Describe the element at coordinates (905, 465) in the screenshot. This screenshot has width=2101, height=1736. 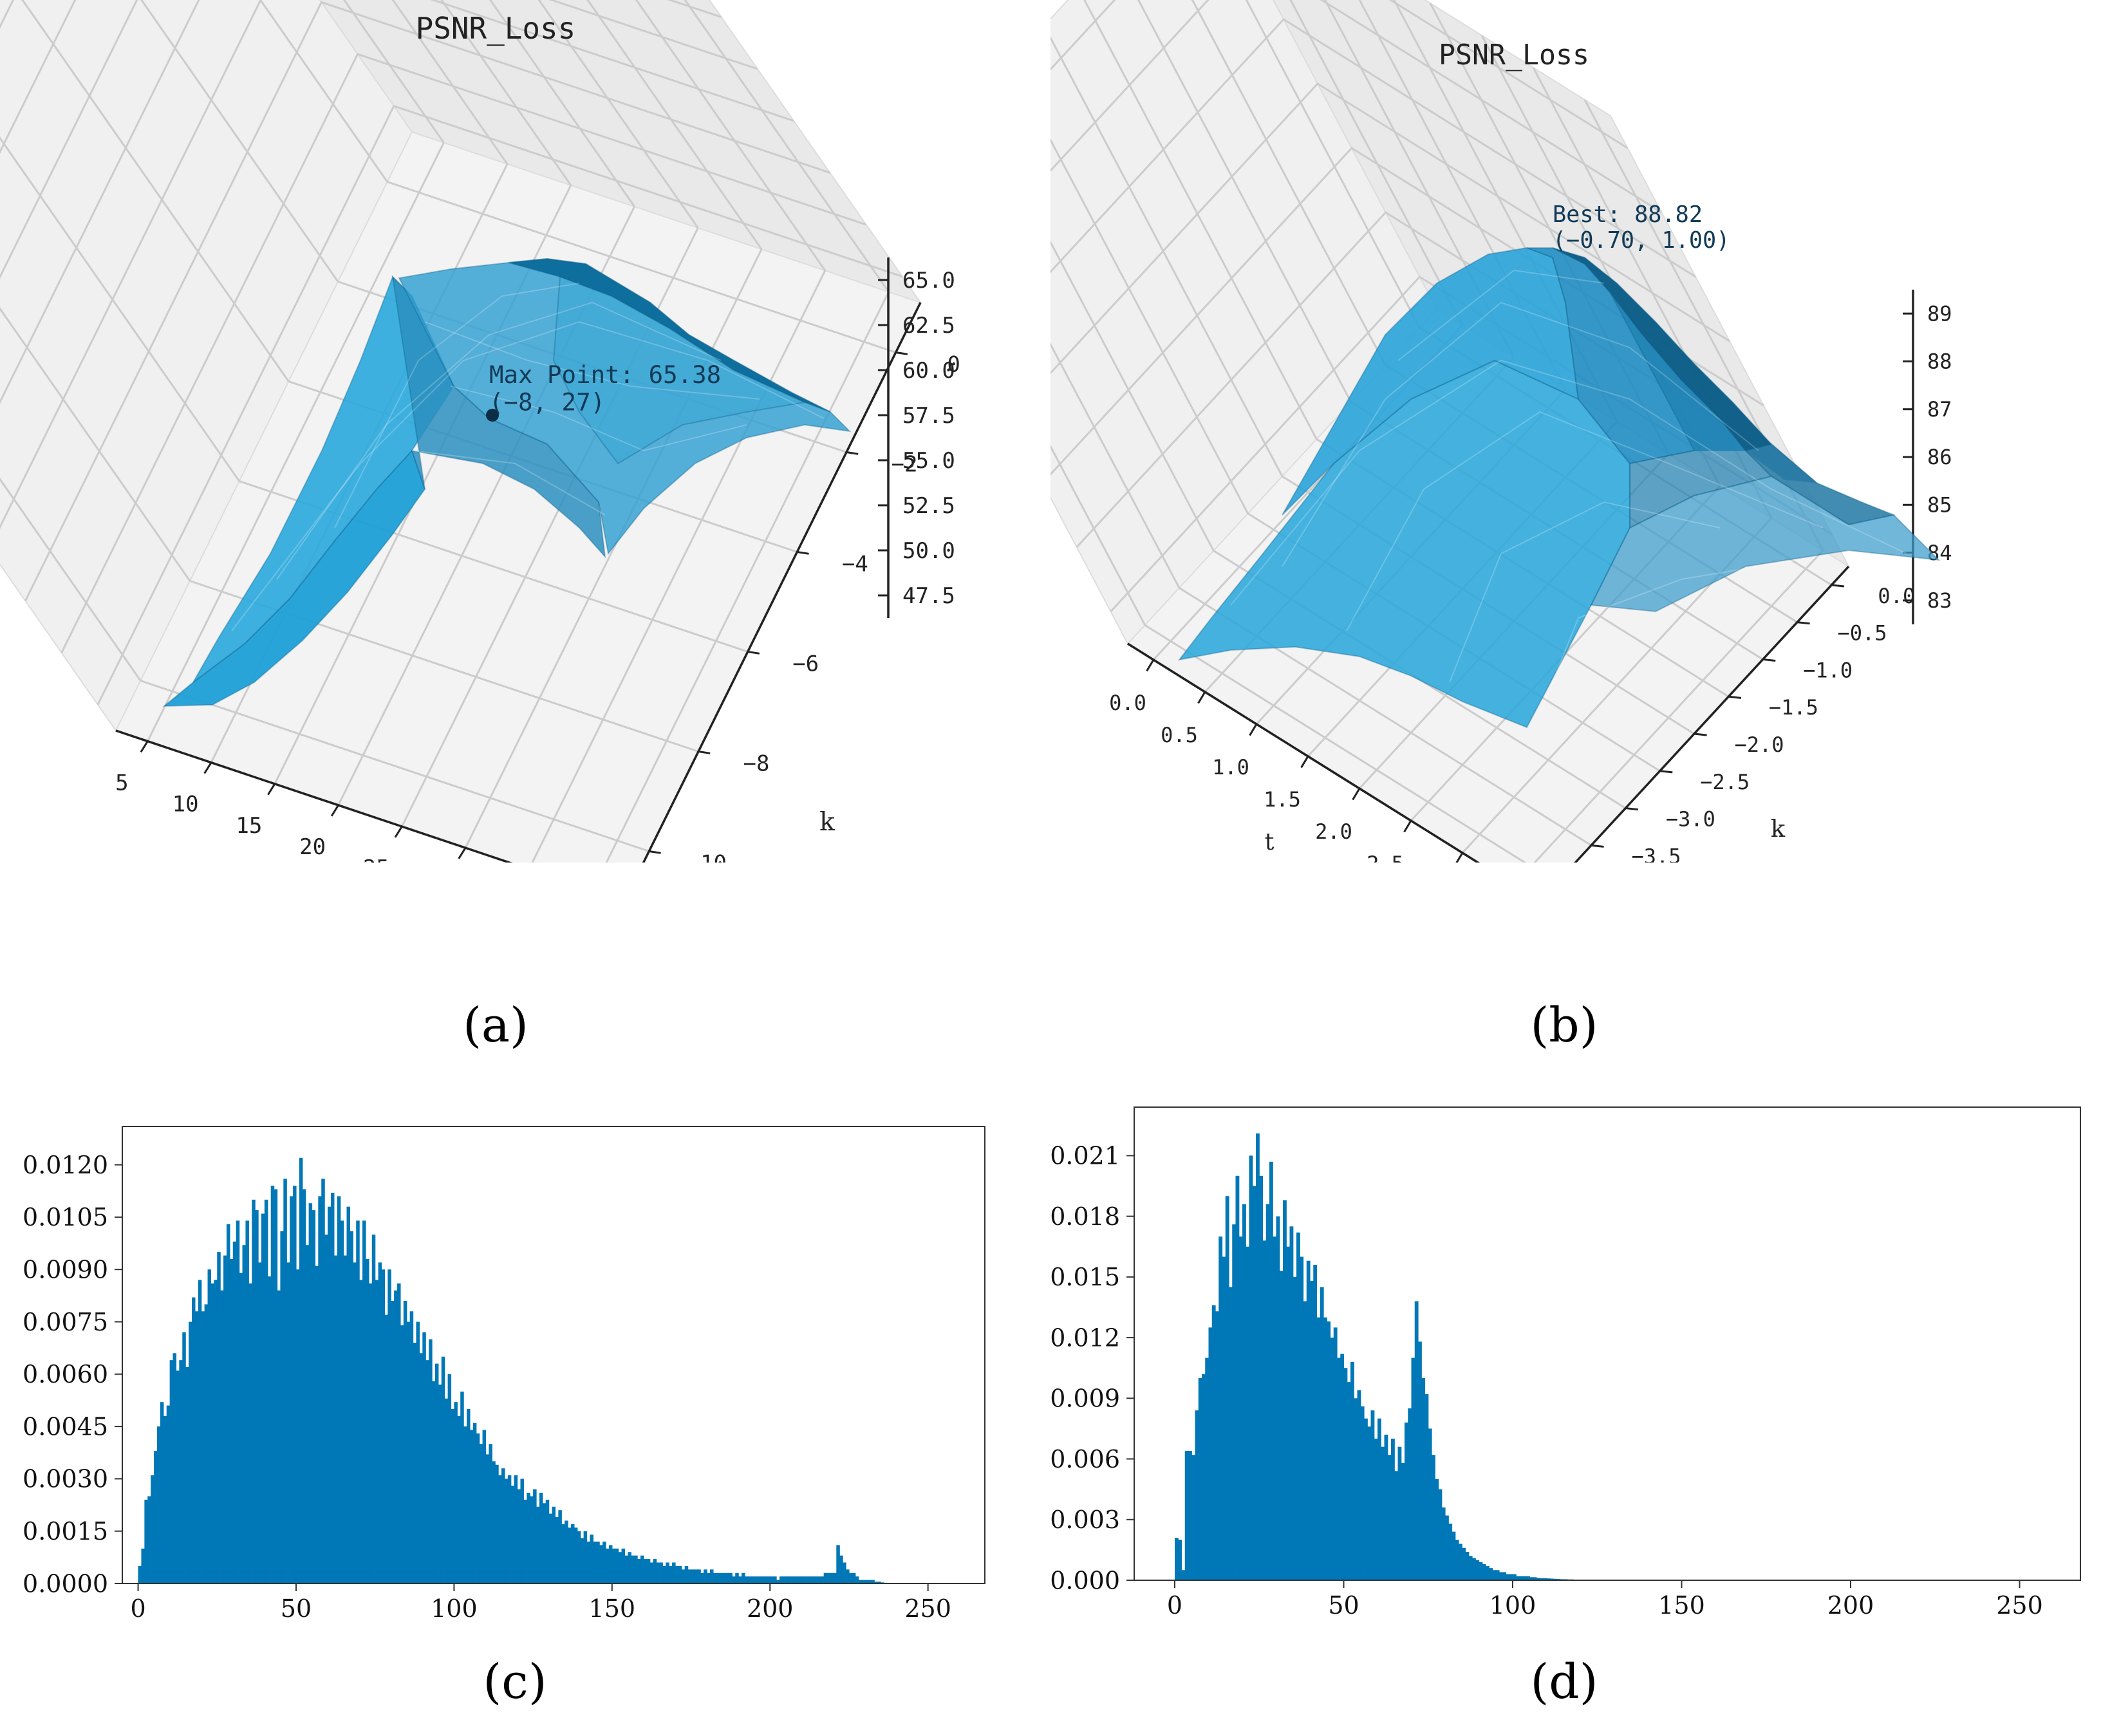
I see `y-tick-label: −2` at that location.